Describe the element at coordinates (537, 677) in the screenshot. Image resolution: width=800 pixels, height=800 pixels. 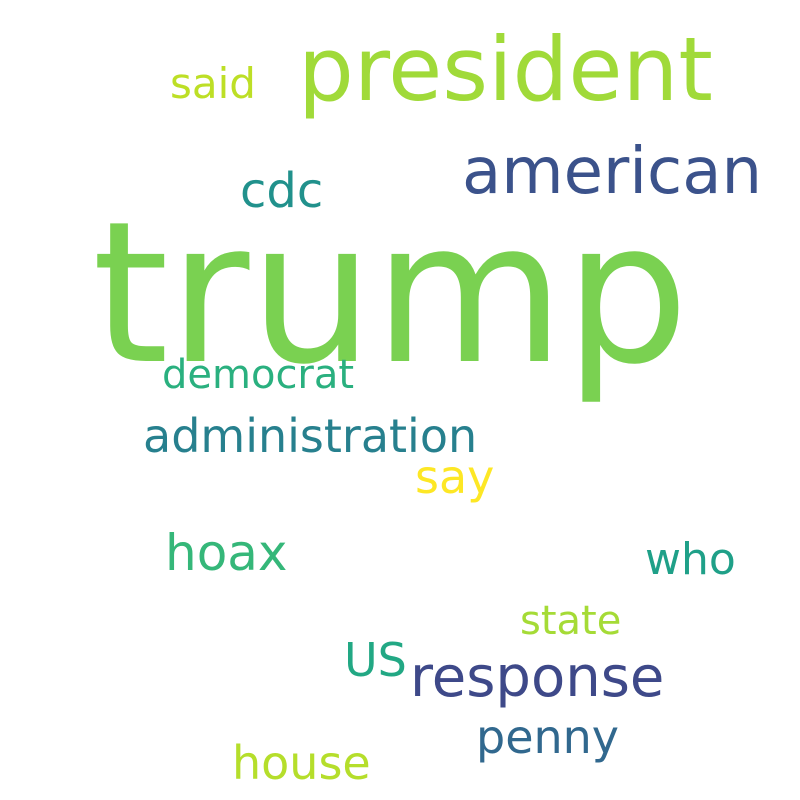
I see `word-response: response` at that location.